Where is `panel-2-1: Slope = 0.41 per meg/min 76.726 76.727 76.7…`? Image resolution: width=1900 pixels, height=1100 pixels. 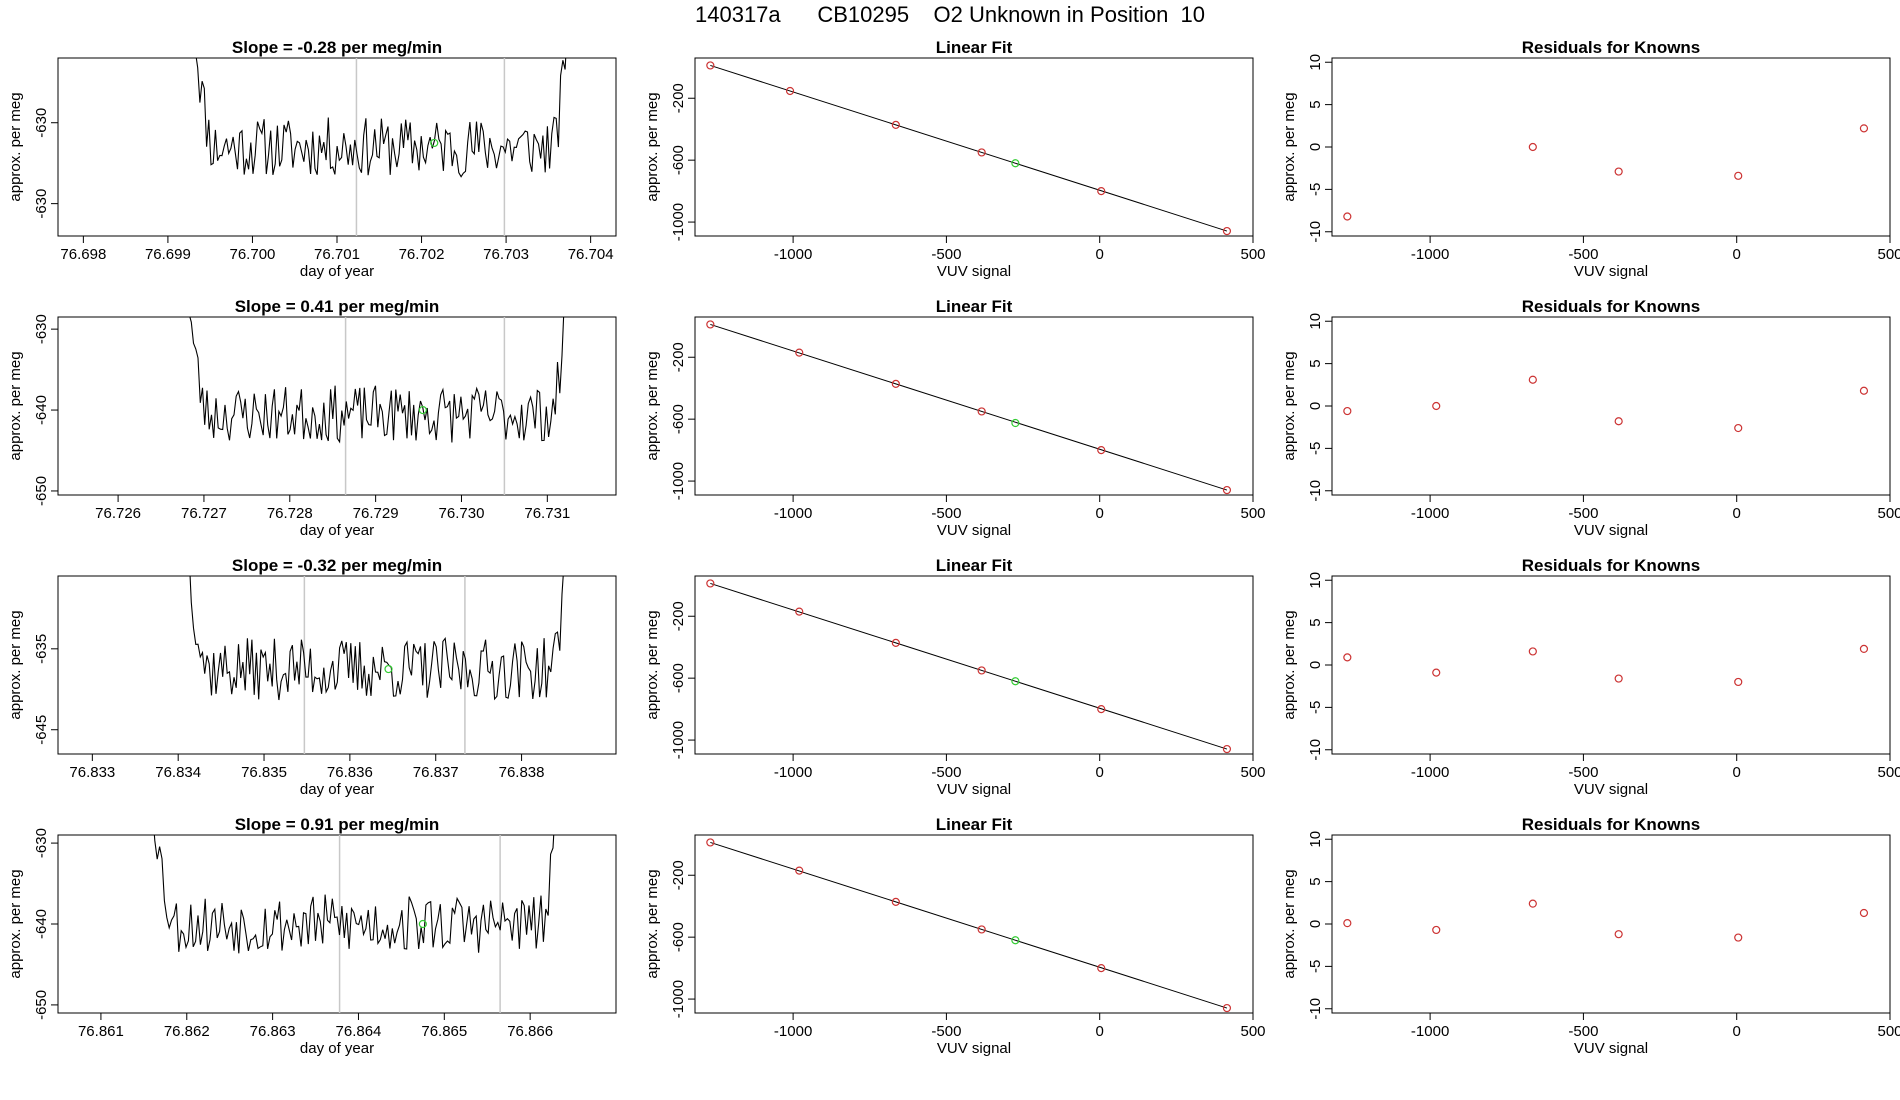 panel-2-1: Slope = 0.41 per meg/min 76.726 76.727 76.7… is located at coordinates (312, 418).